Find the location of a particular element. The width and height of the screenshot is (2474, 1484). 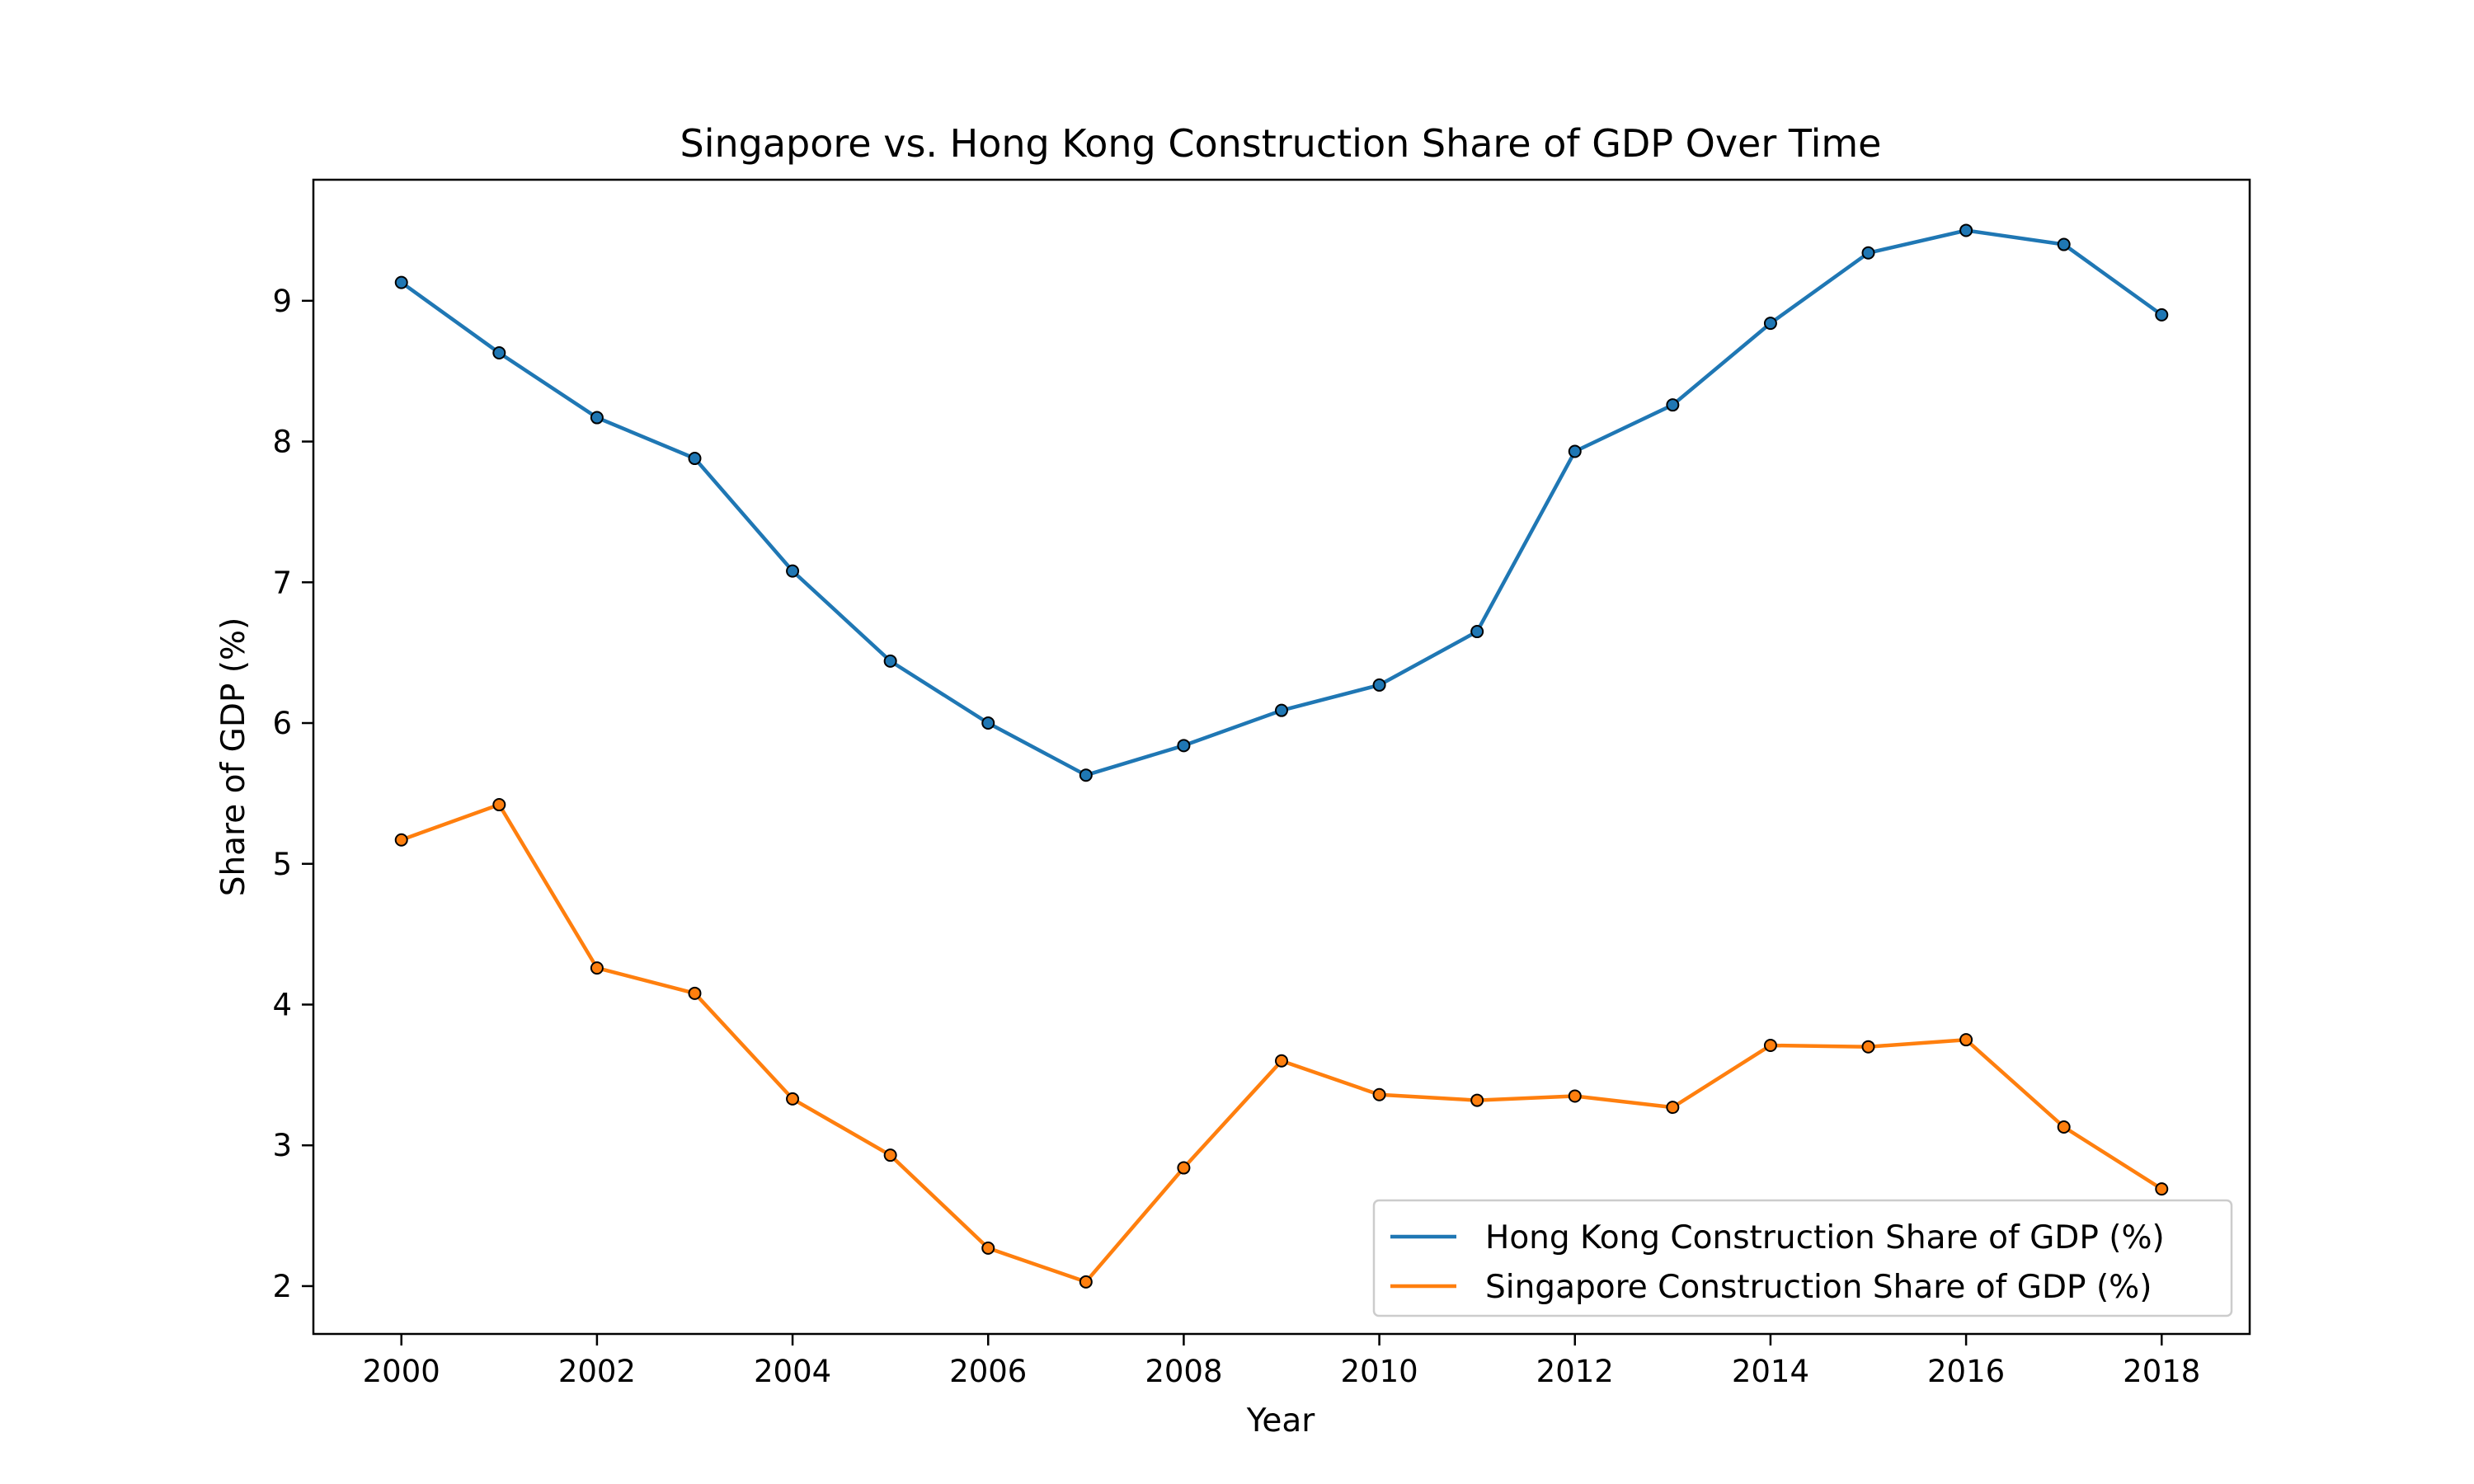

legend-box is located at coordinates (1802, 1258).